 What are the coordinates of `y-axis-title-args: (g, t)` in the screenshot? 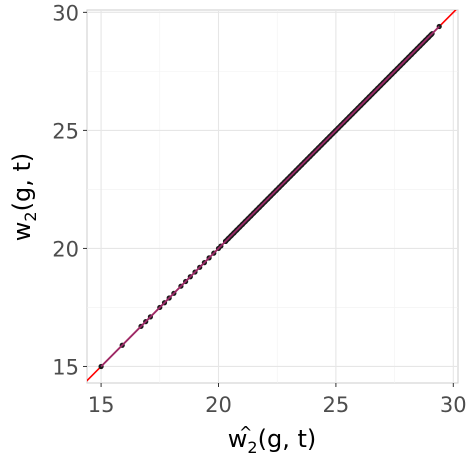 It's located at (22, 182).